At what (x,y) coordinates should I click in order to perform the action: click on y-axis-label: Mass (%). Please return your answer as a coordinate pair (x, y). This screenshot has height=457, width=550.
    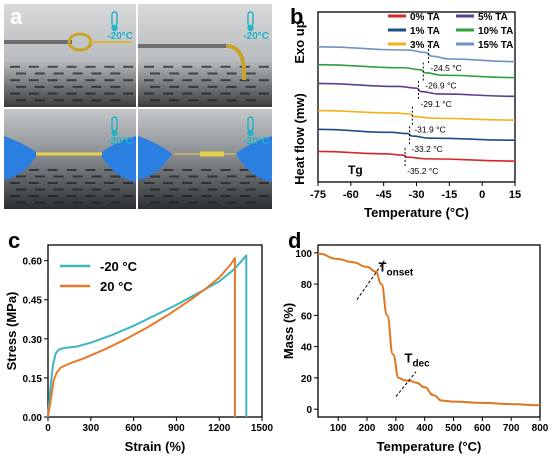
    Looking at the image, I should click on (288, 331).